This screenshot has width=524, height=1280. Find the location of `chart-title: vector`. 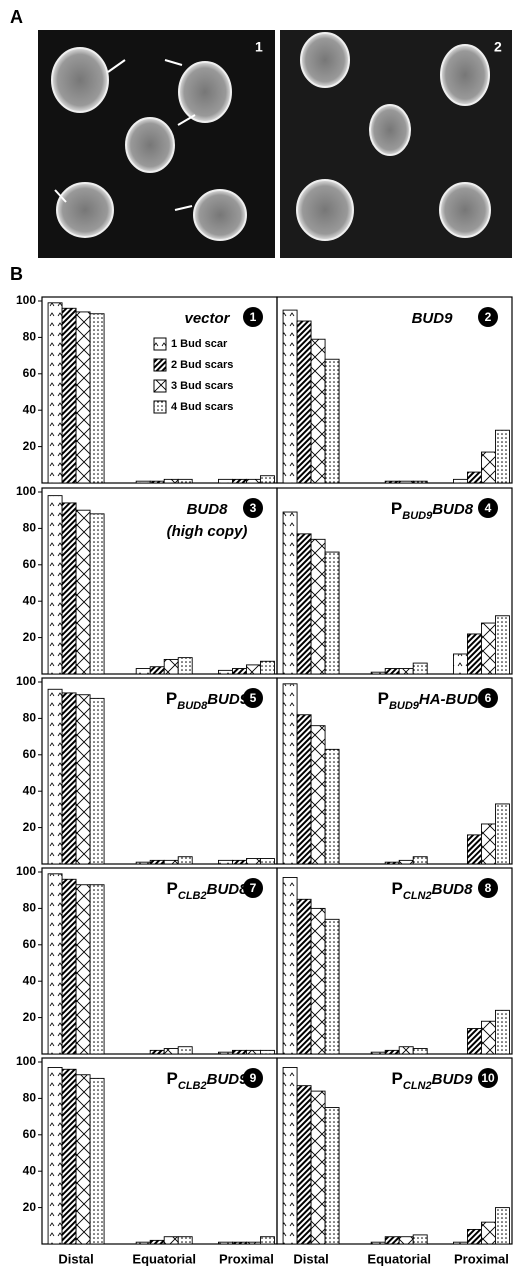

chart-title: vector is located at coordinates (207, 318).